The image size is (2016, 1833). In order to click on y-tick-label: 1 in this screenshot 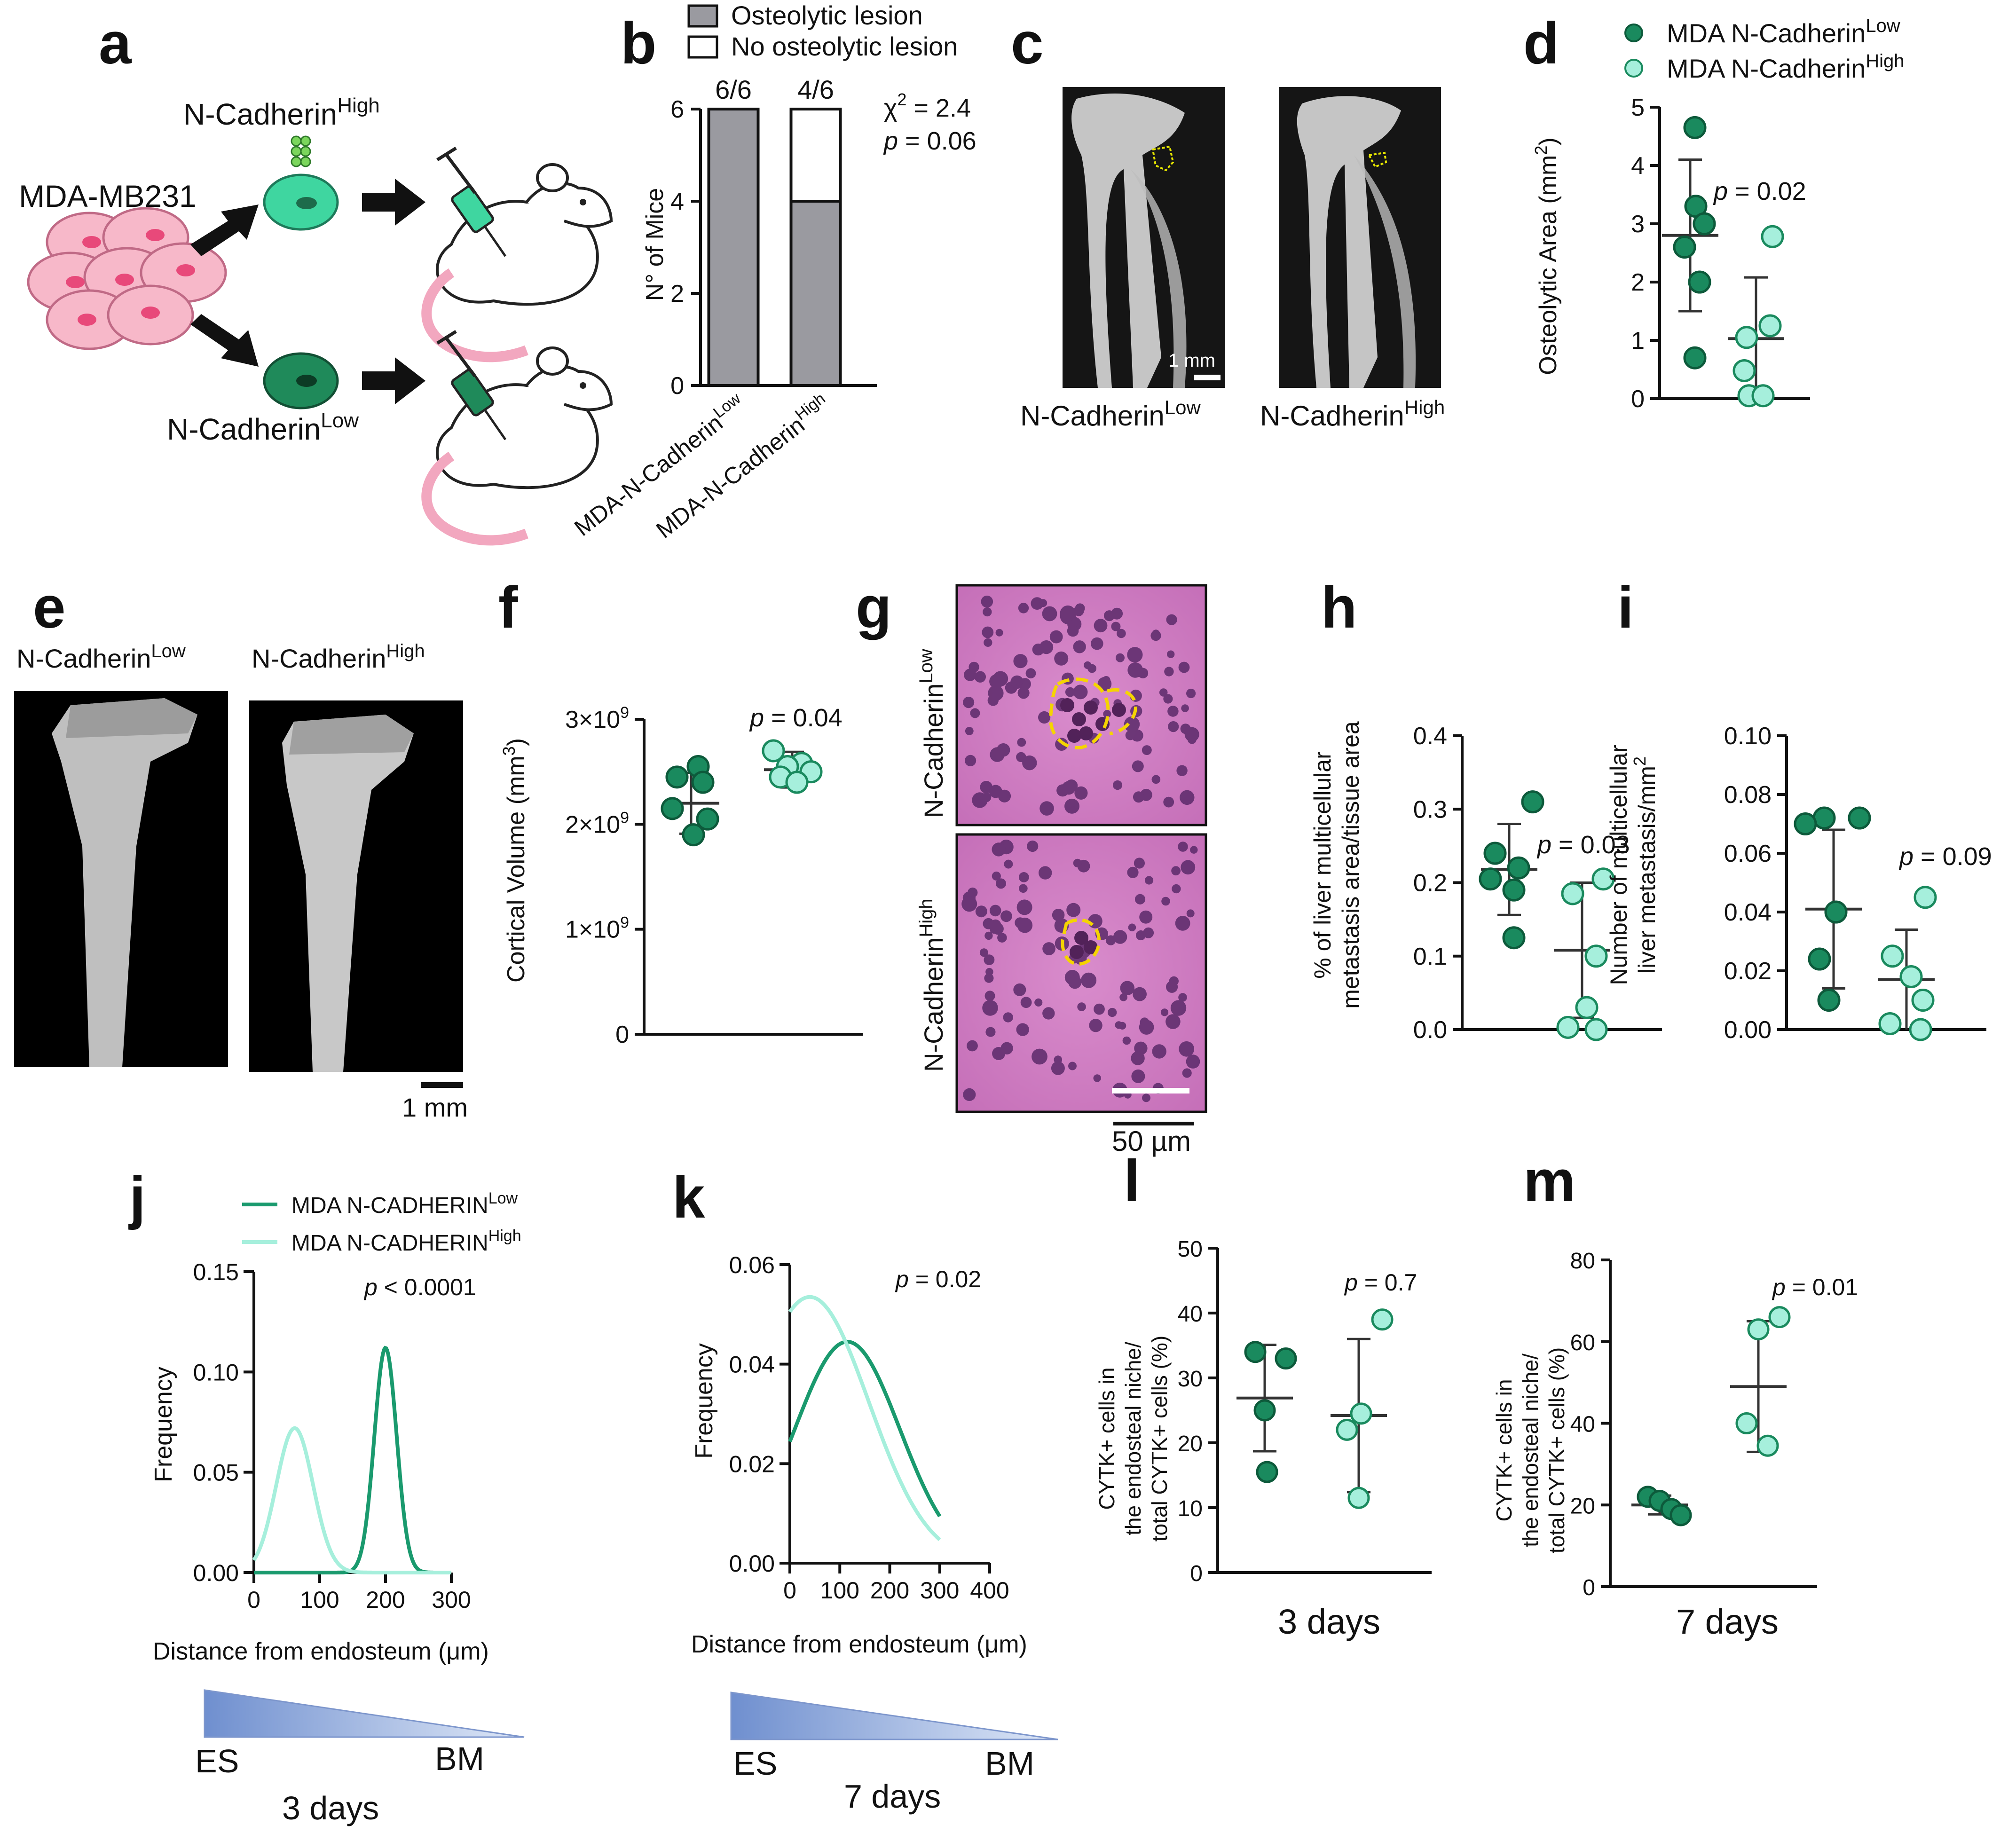, I will do `click(1638, 340)`.